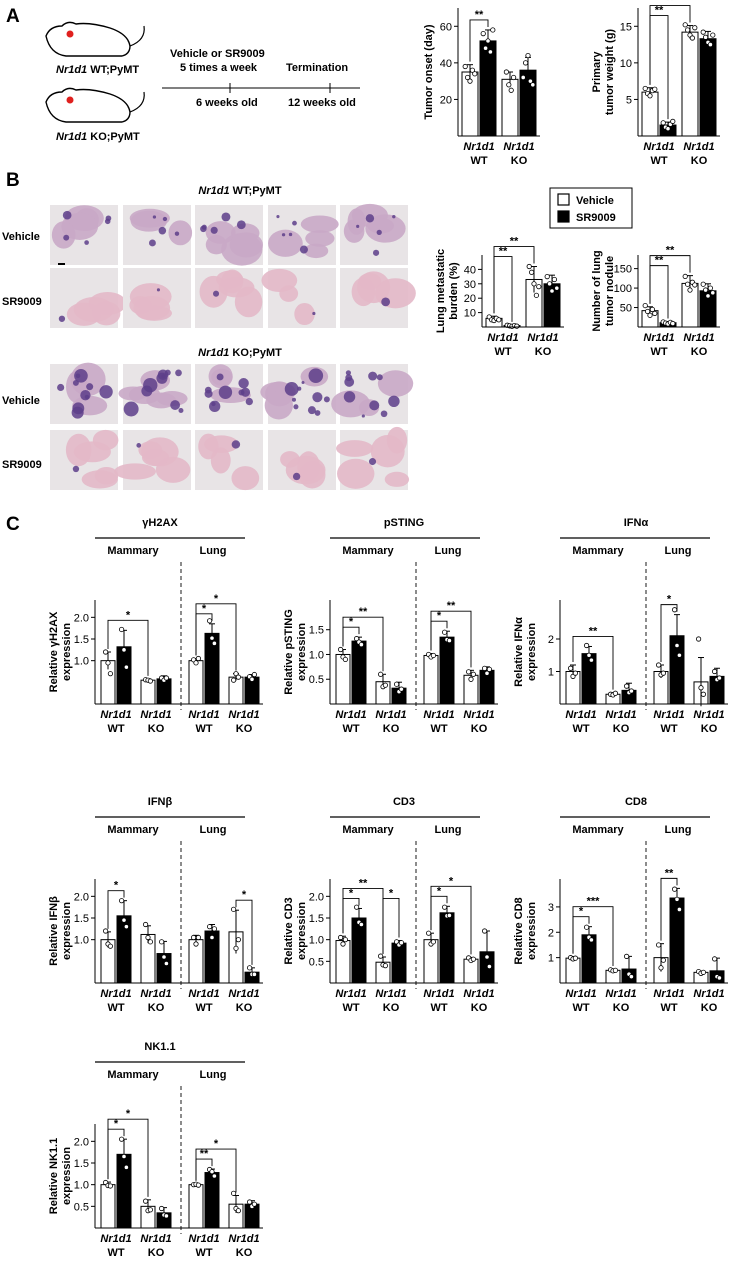  What do you see at coordinates (479, 40) in the screenshot?
I see `chart-tumor_onset-significance-bracket` at bounding box center [479, 40].